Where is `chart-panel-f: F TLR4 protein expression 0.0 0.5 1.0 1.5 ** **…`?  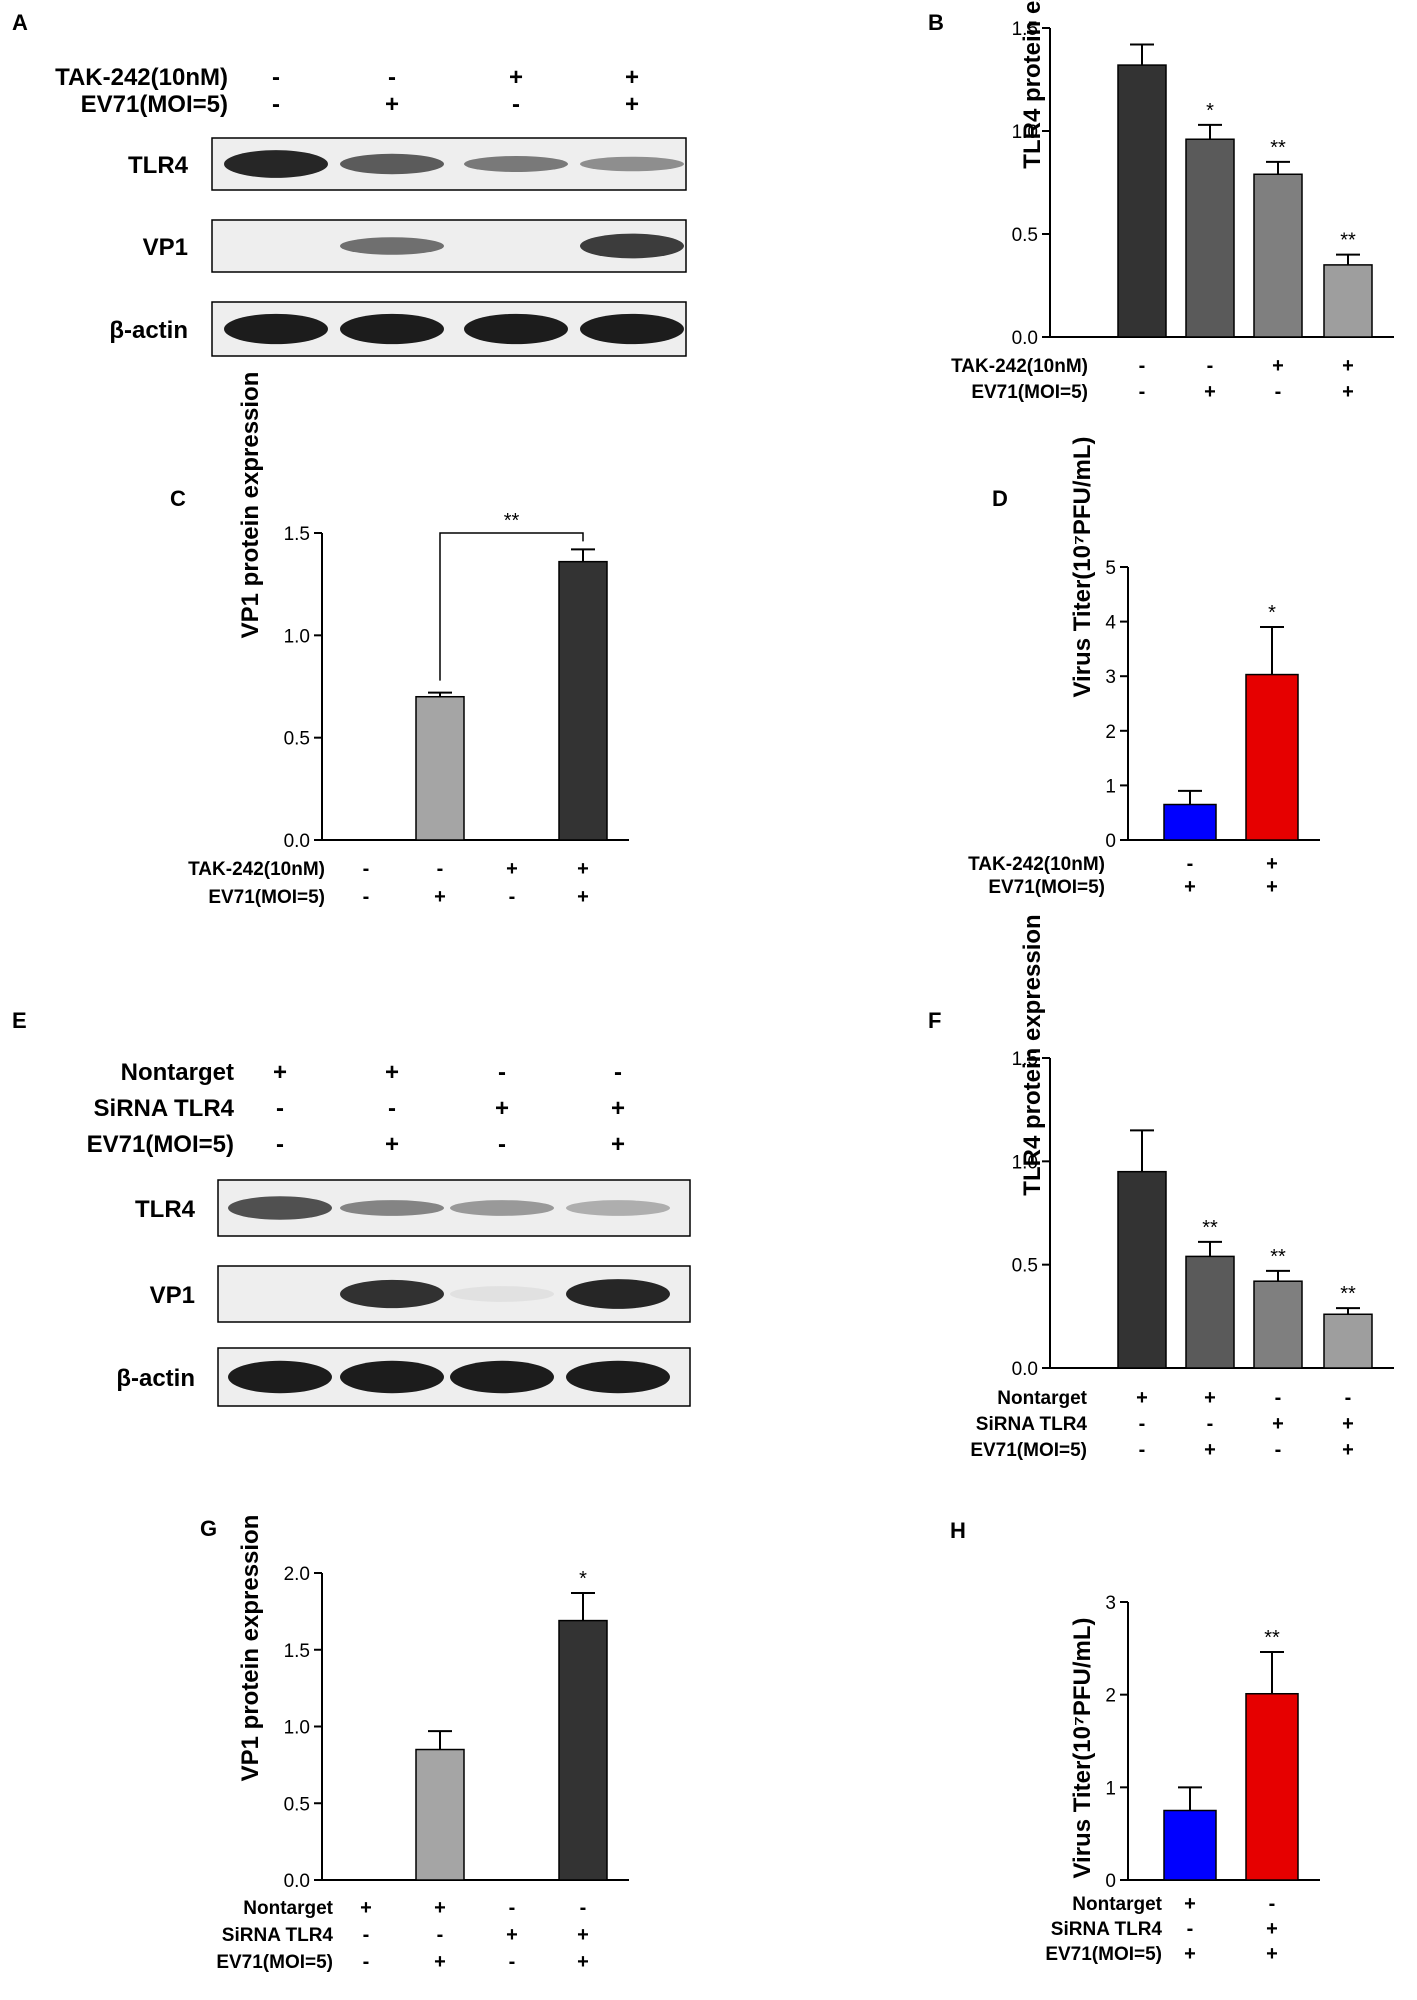 chart-panel-f: F TLR4 protein expression 0.0 0.5 1.0 1.5 ** **… is located at coordinates (1161, 1187).